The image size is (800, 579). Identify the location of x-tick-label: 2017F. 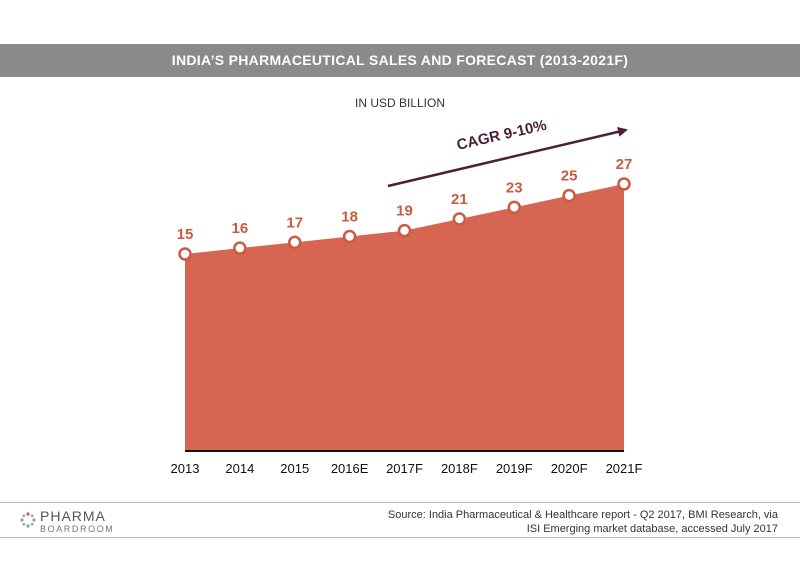
(404, 468).